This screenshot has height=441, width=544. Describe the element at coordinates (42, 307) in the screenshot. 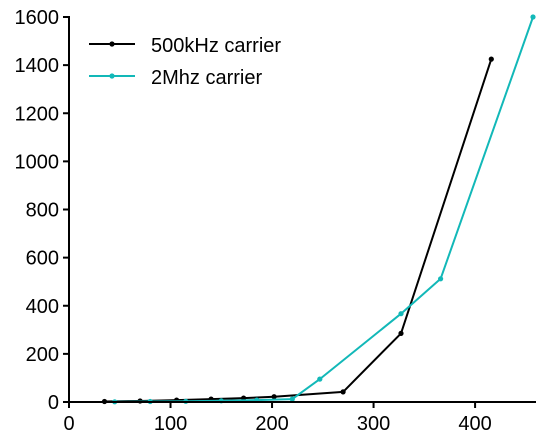

I see `y-tick-label: 400` at that location.